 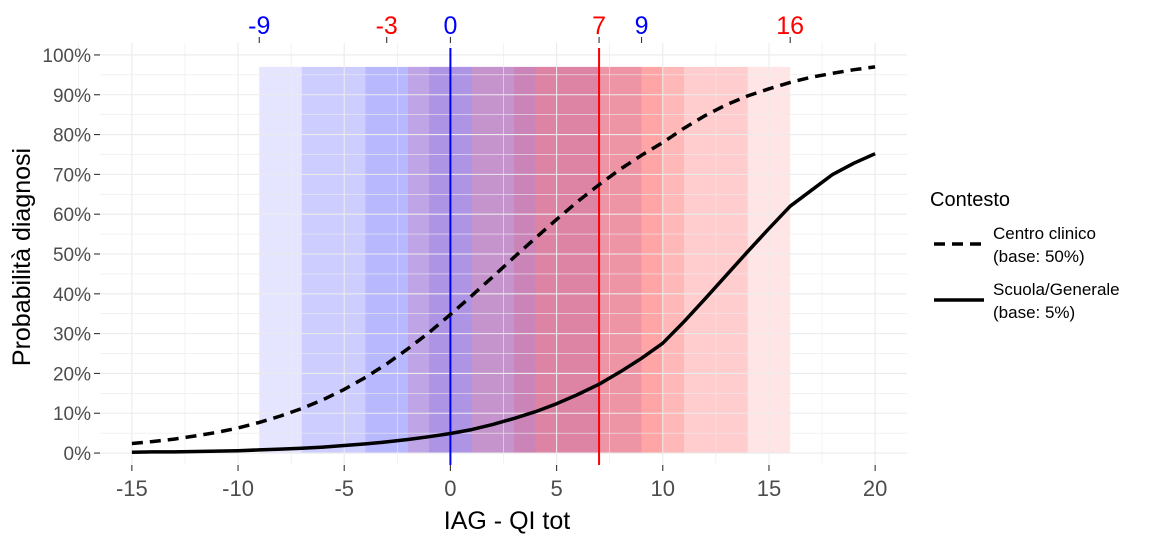 I want to click on legend-label-scuola-line2: (base: 5%), so click(x=1034, y=312).